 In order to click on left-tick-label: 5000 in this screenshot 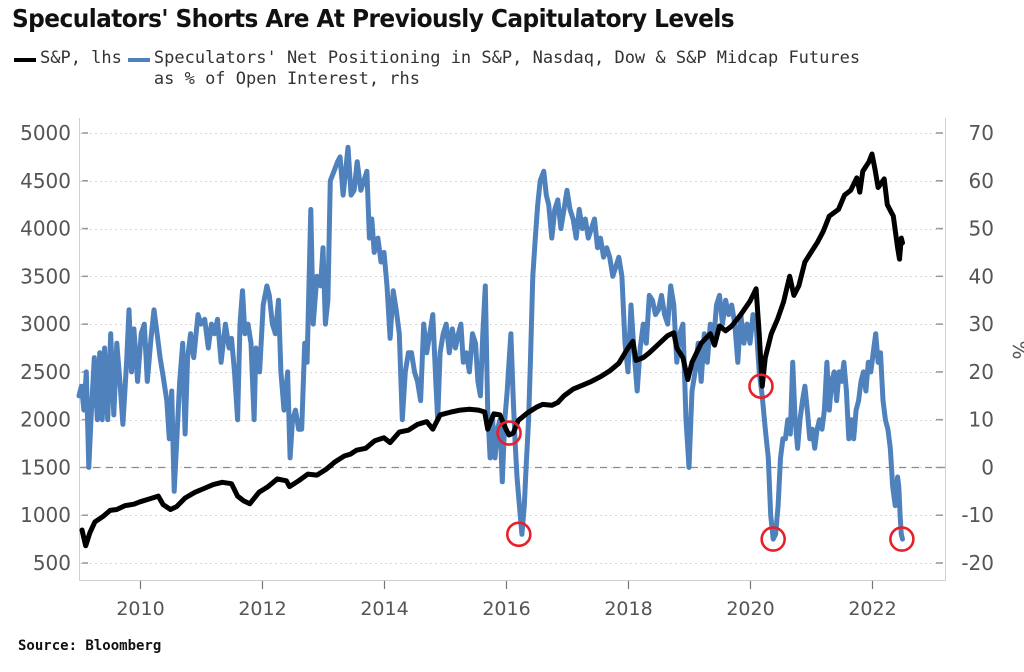, I will do `click(45, 133)`.